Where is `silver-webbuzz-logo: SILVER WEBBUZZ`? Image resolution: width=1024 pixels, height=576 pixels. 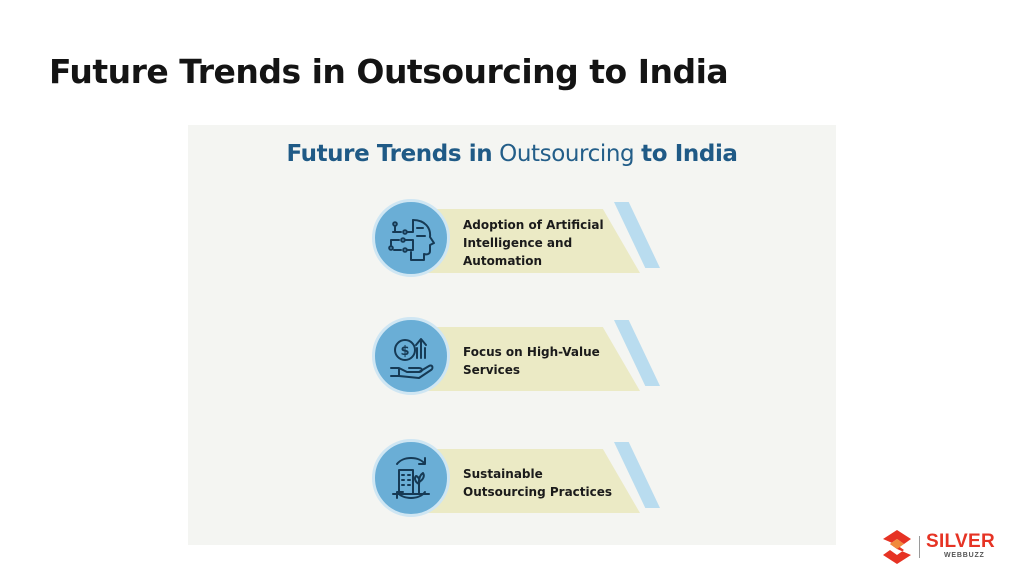 silver-webbuzz-logo: SILVER WEBBUZZ is located at coordinates (947, 547).